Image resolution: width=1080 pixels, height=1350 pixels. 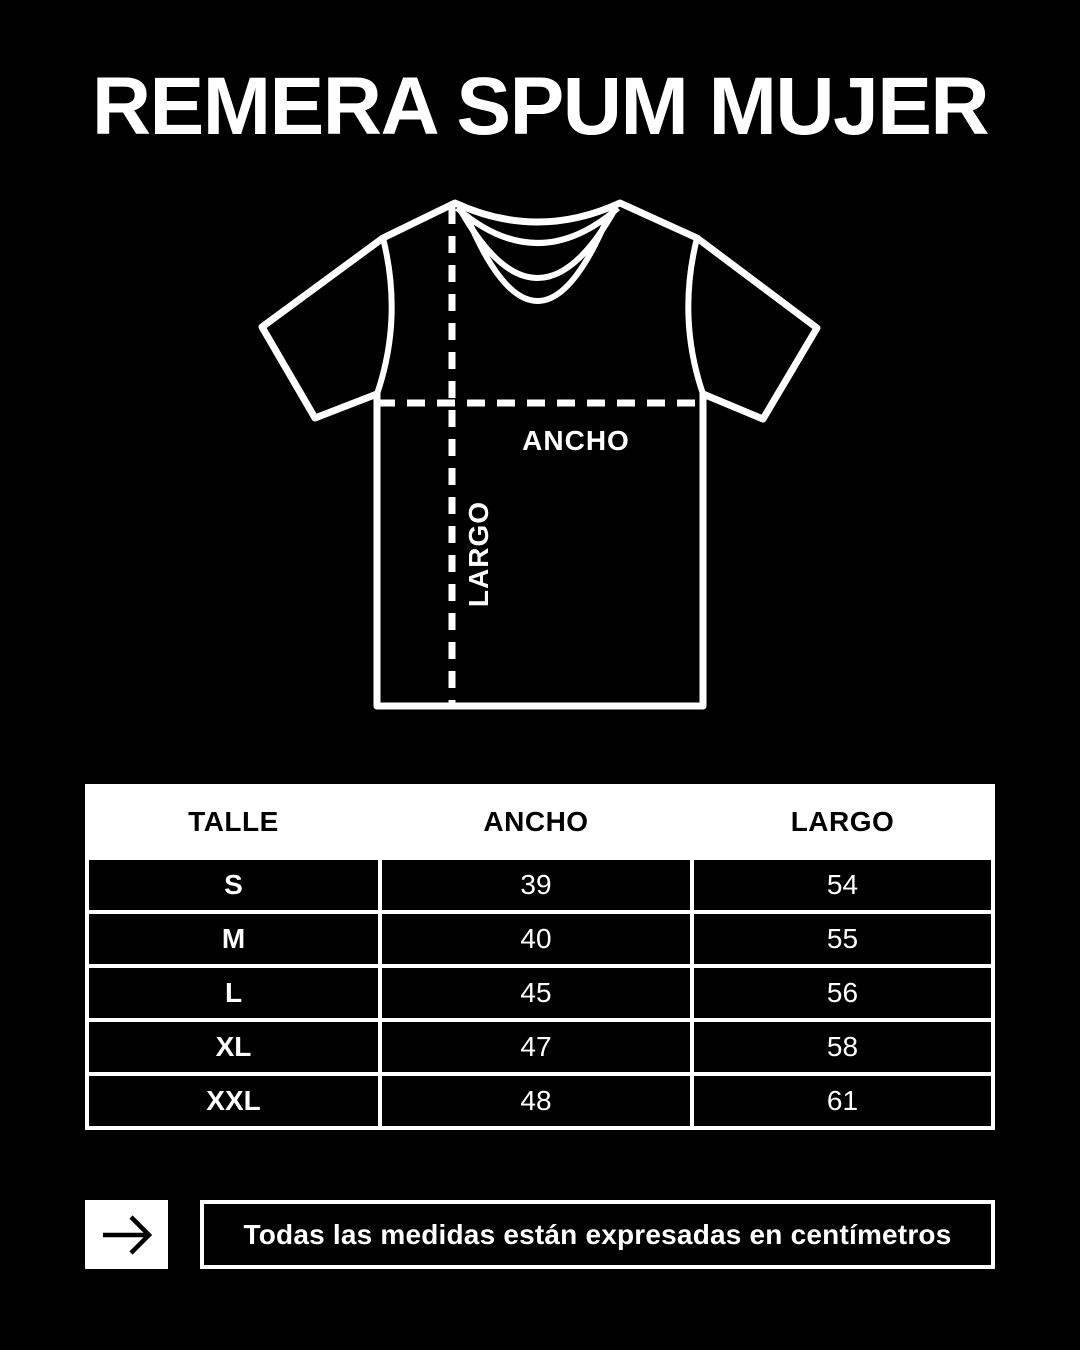 I want to click on largo-cell-m: 55, so click(x=842, y=939).